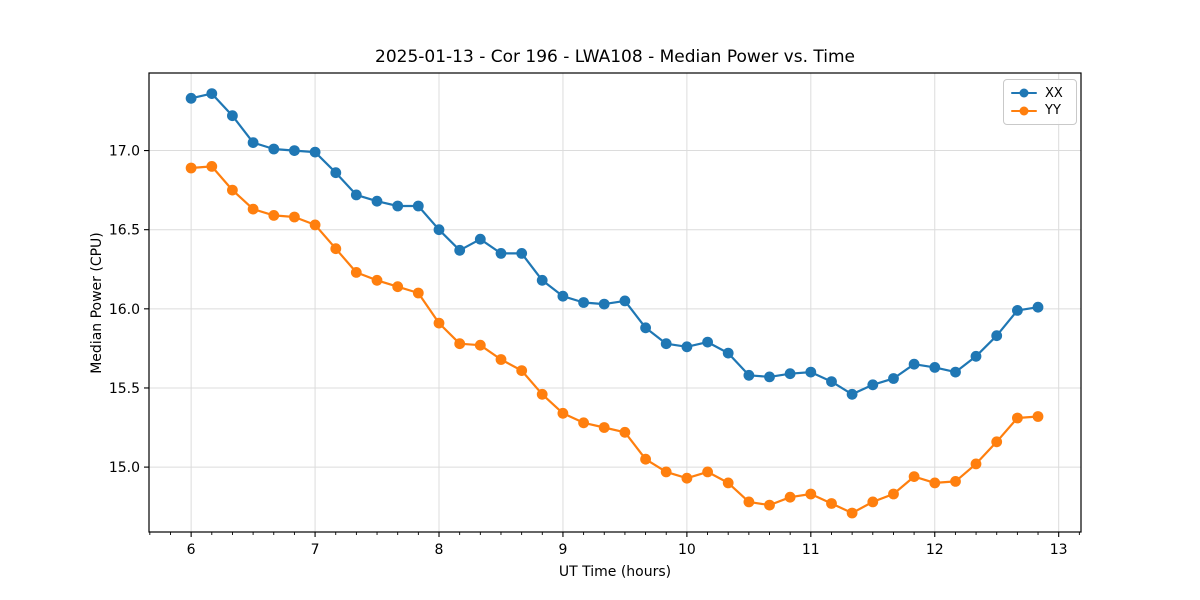 This screenshot has width=1200, height=600. What do you see at coordinates (935, 550) in the screenshot?
I see `x-axis-tick-label: 12` at bounding box center [935, 550].